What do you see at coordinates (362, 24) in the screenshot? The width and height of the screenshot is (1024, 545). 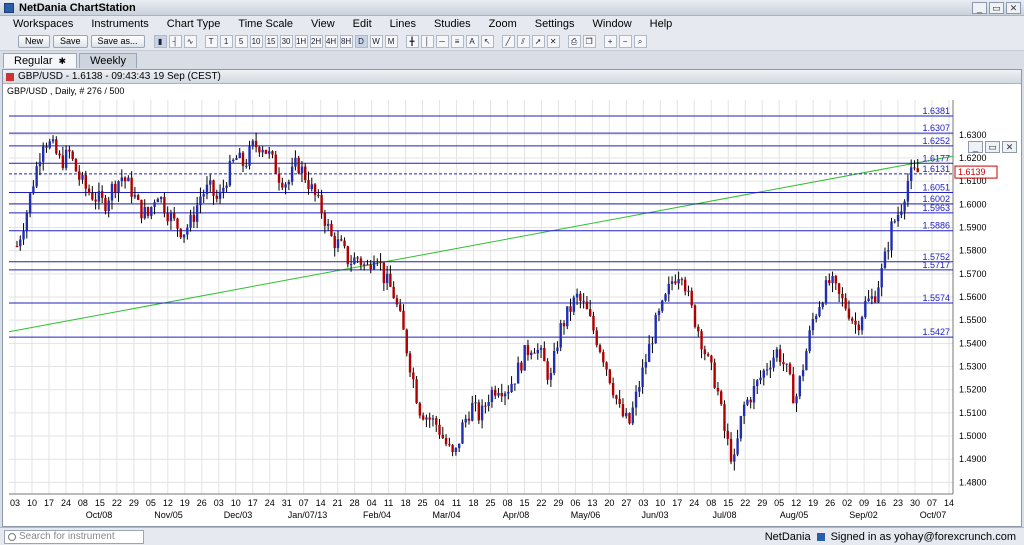 I see `menu-edit: Edit` at bounding box center [362, 24].